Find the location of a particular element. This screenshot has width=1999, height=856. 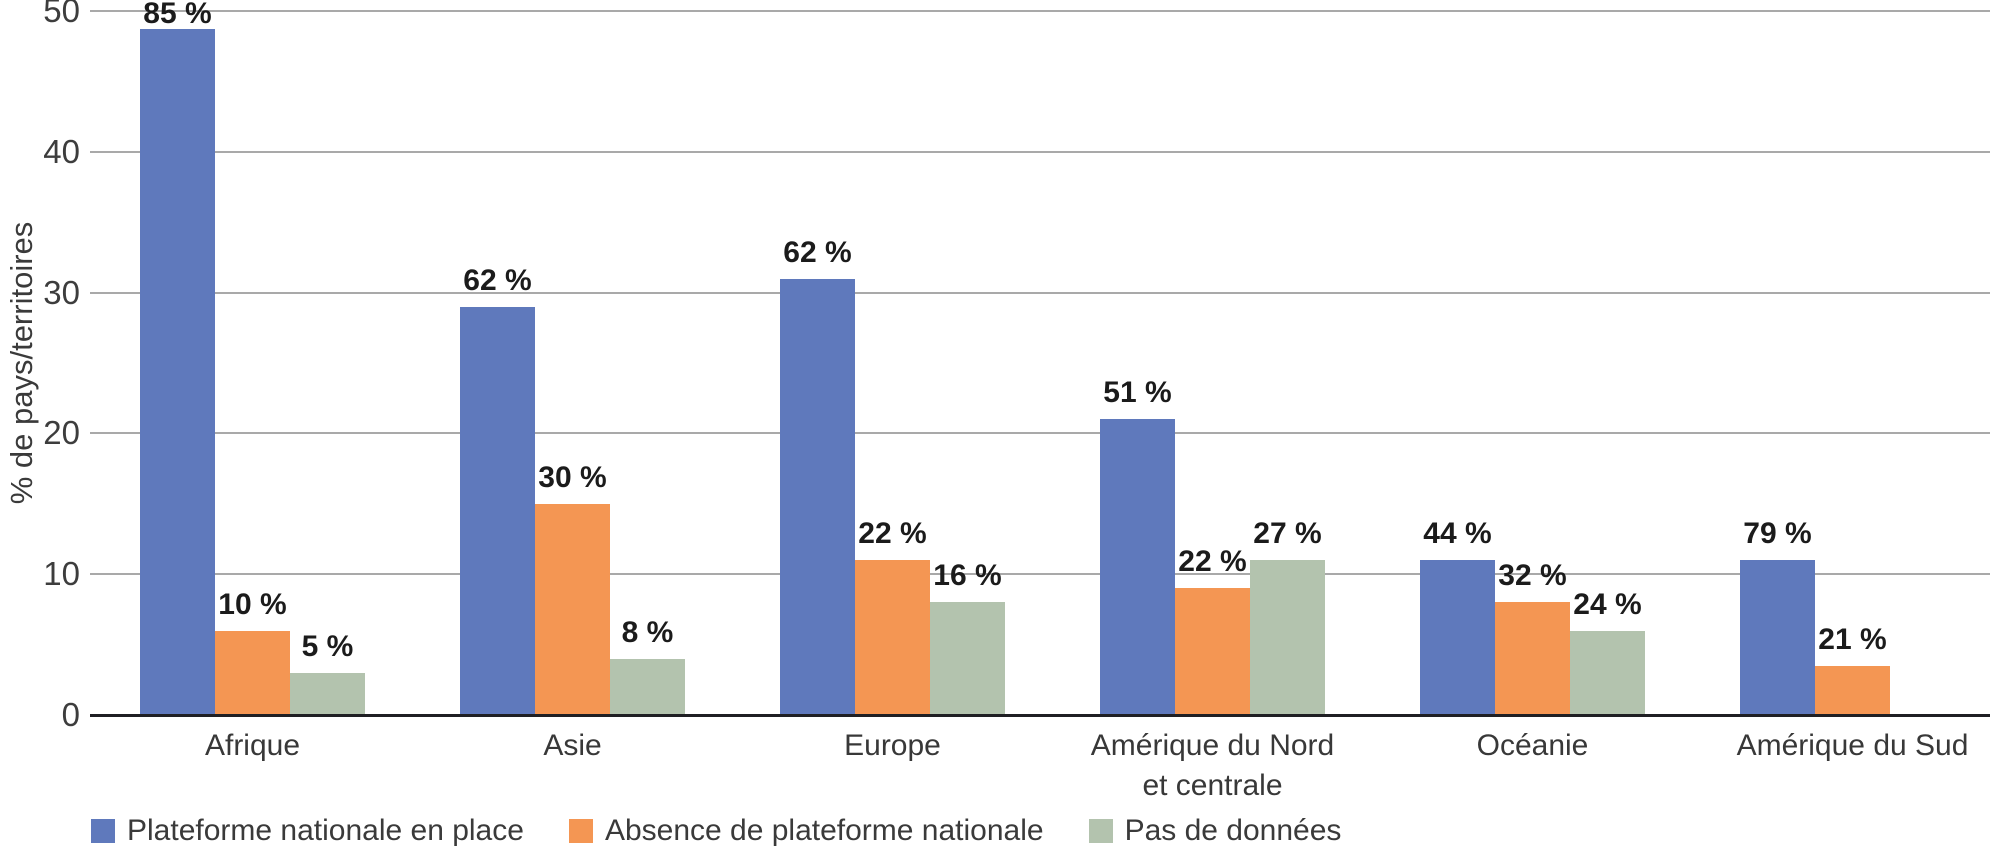

x-category-label: Afrique is located at coordinates (252, 745).